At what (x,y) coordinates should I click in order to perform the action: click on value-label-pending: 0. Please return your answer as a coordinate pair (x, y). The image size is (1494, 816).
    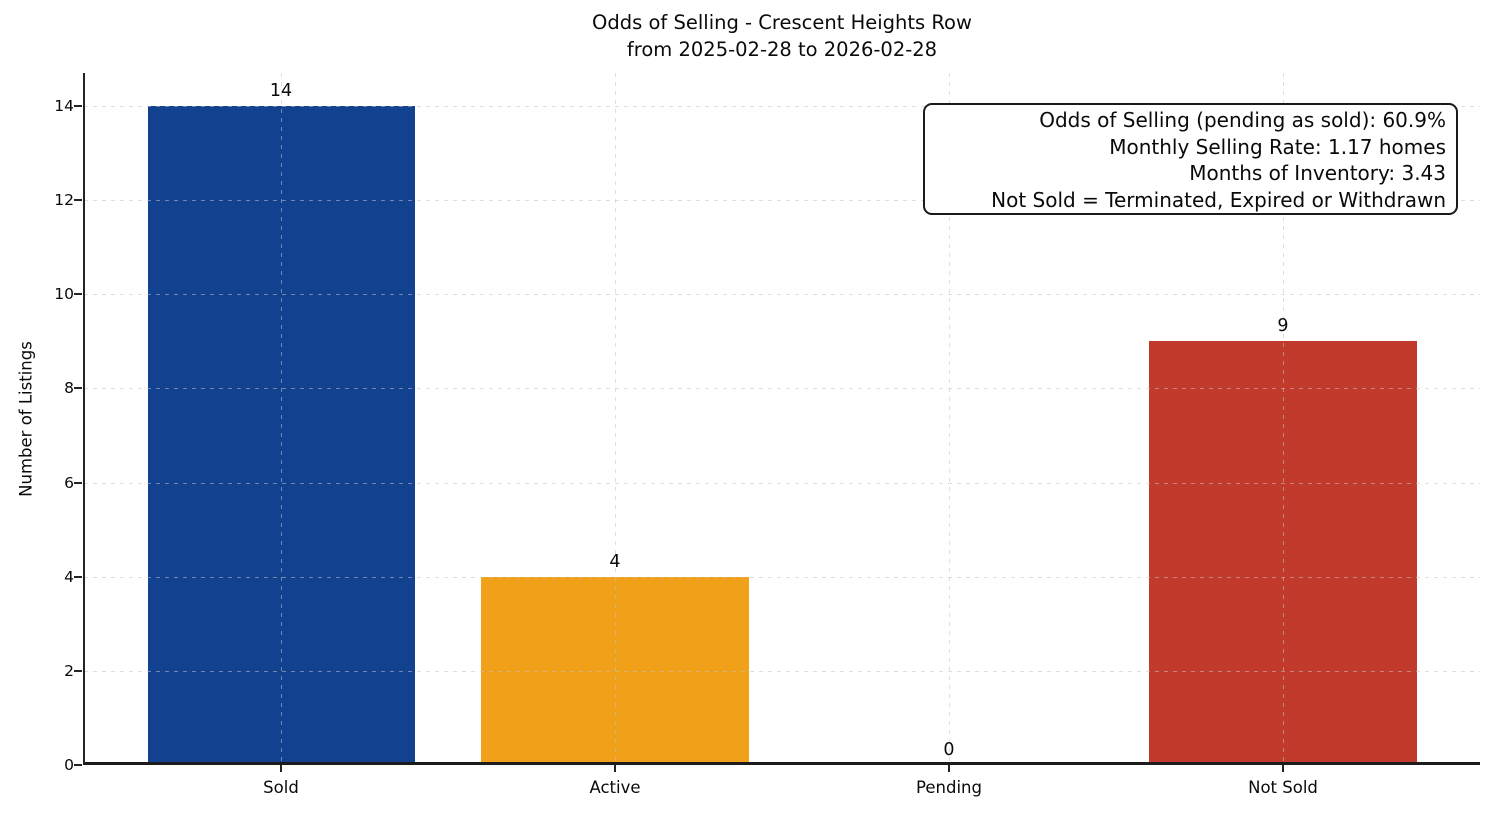
    Looking at the image, I should click on (949, 750).